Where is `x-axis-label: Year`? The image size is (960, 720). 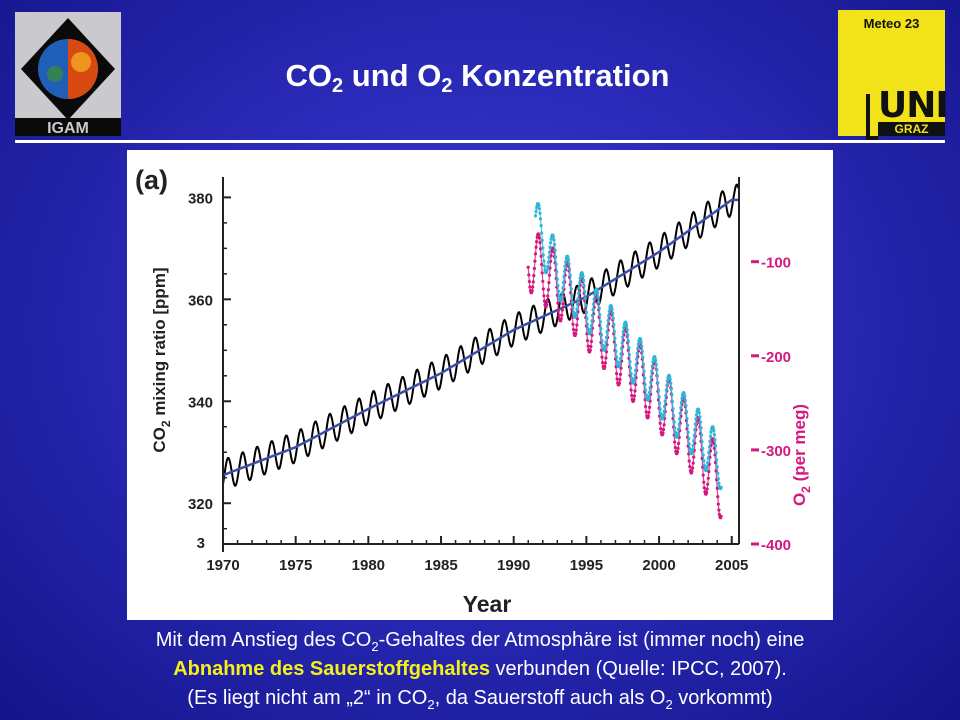 x-axis-label: Year is located at coordinates (487, 604).